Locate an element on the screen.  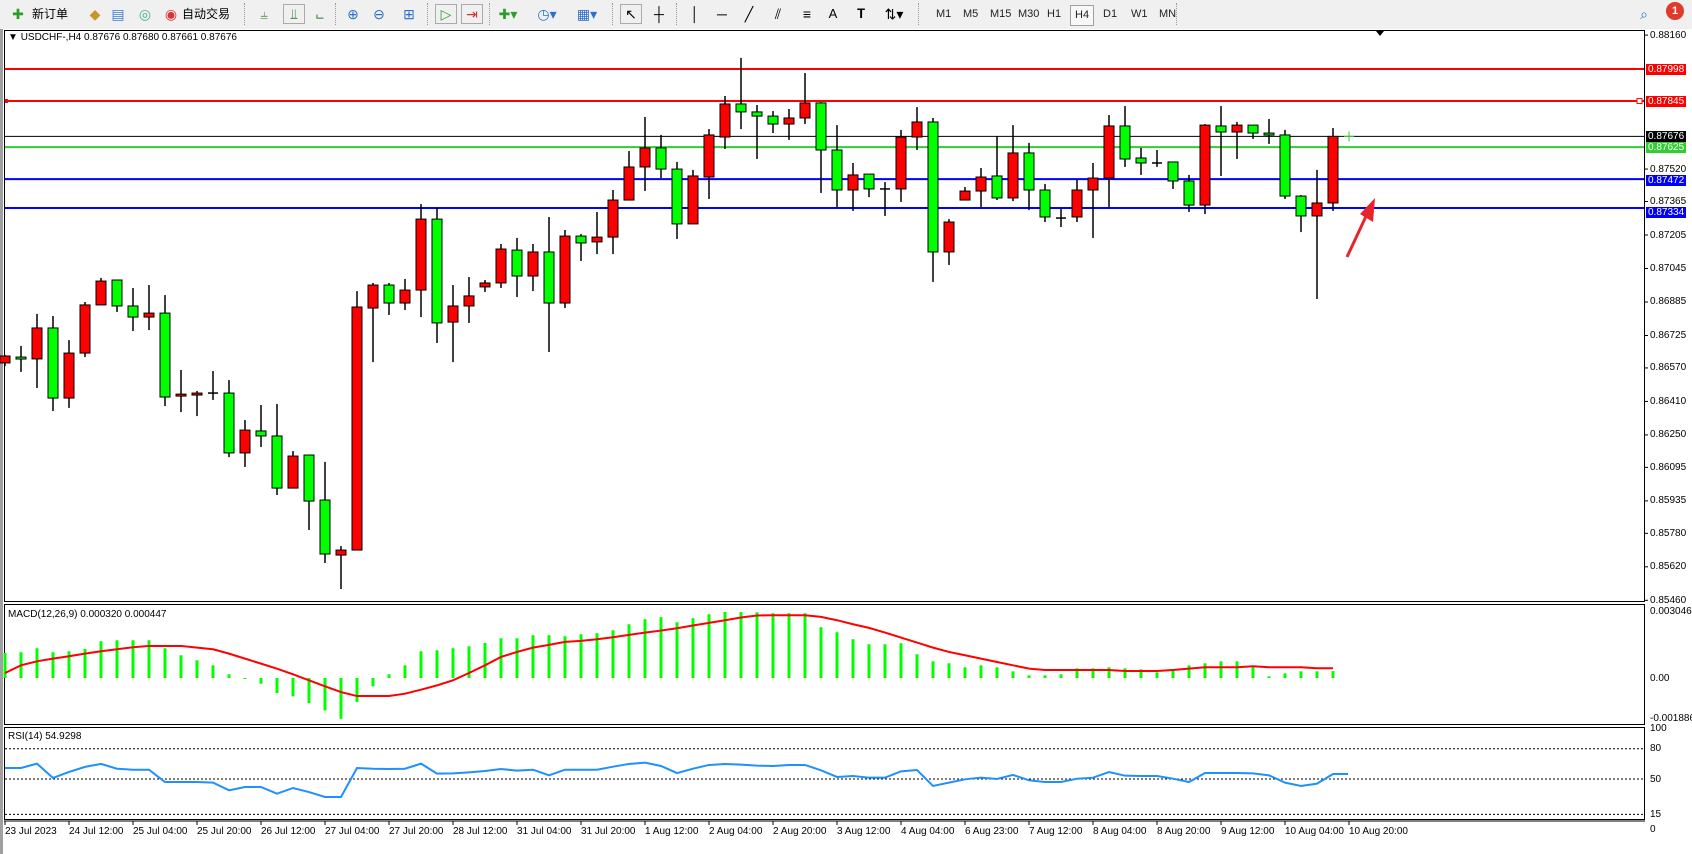
macd-tick-label: -0.001886 is located at coordinates (1671, 719).